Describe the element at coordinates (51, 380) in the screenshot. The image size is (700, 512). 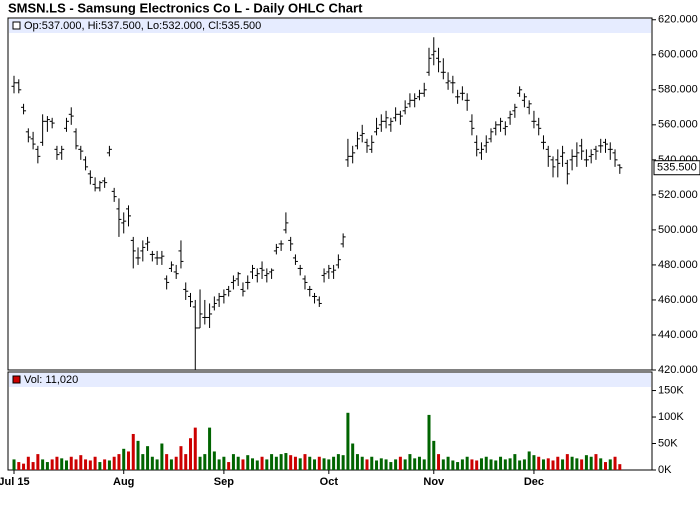
I see `volume-info: Vol: 11,020` at that location.